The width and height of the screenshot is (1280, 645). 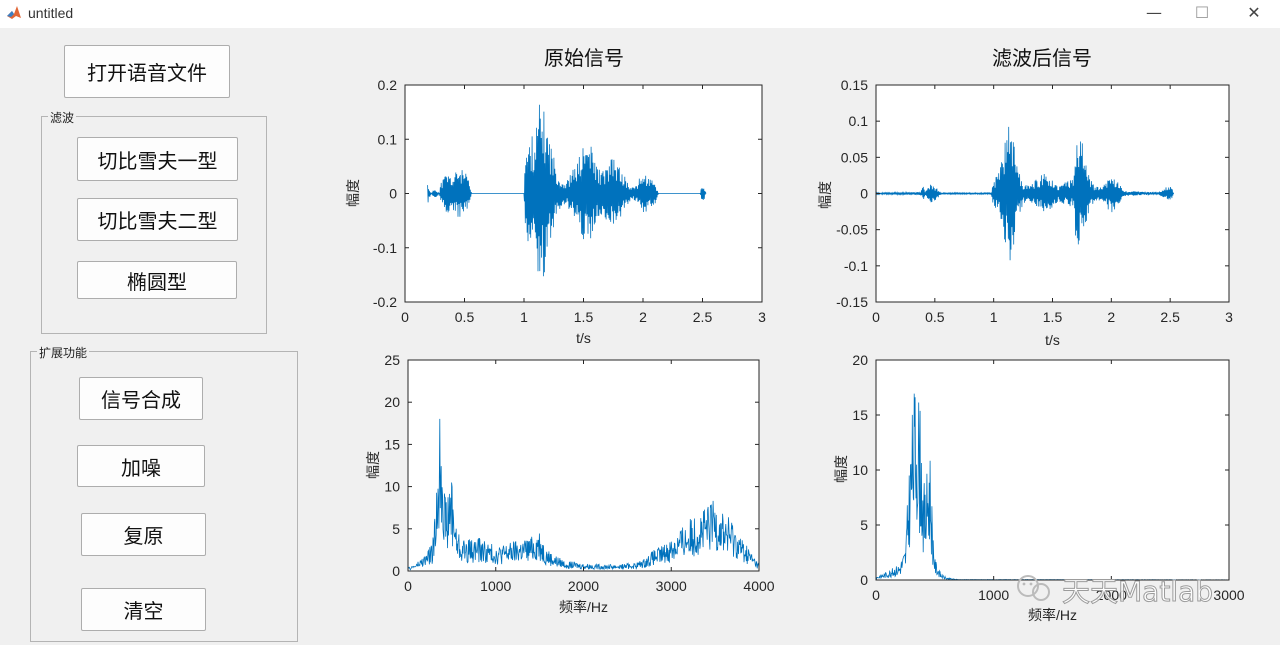 What do you see at coordinates (392, 360) in the screenshot?
I see `y-tick-label: 25` at bounding box center [392, 360].